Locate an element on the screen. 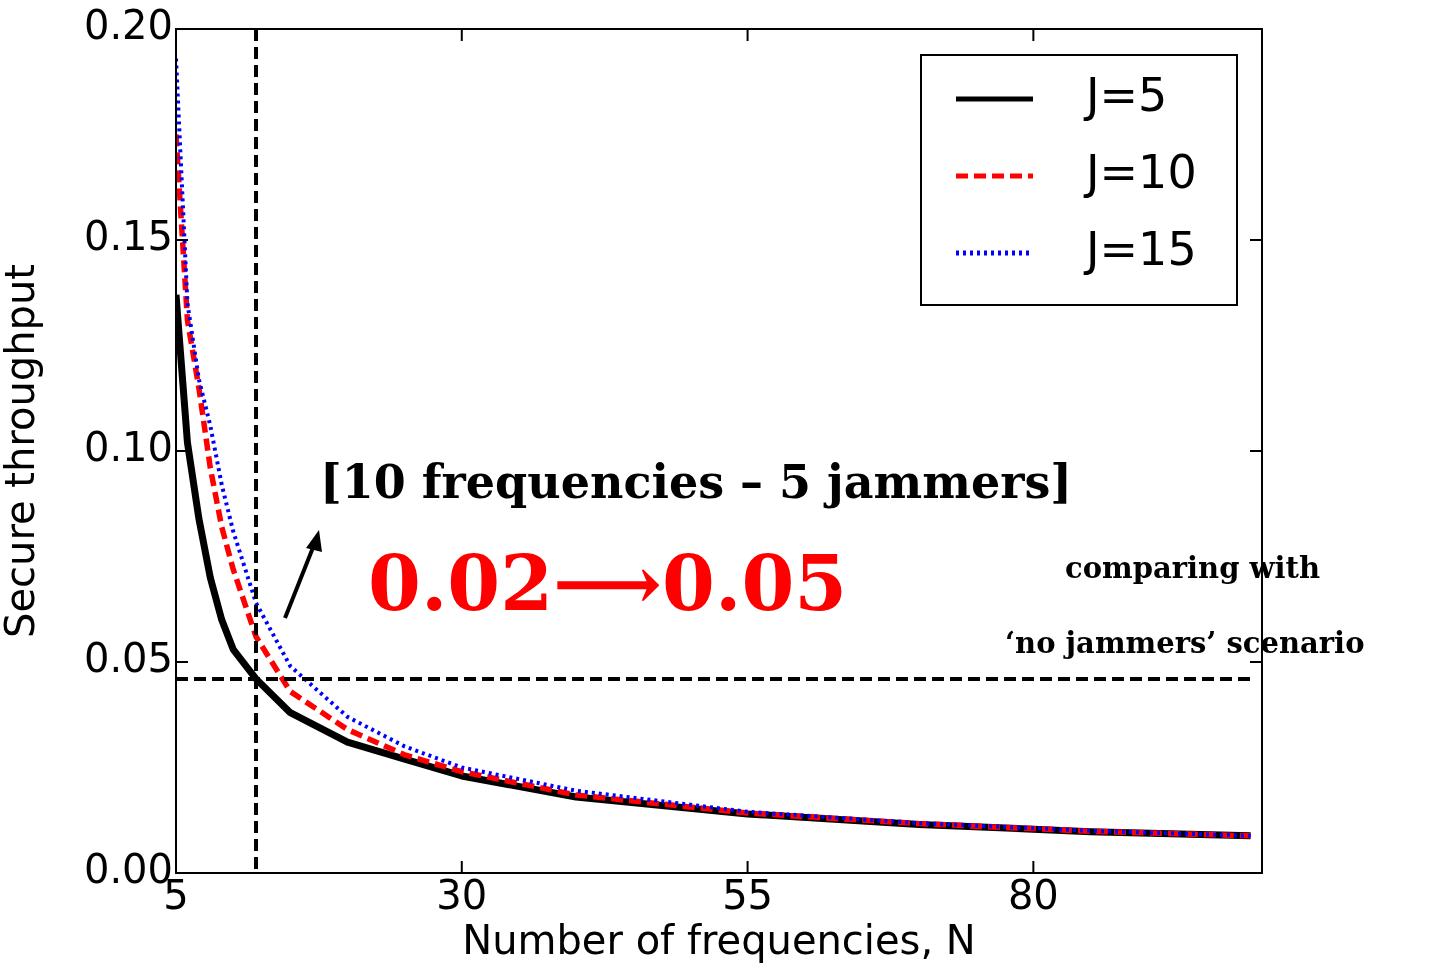 This screenshot has height=968, width=1441. x-tick-label: 55 is located at coordinates (748, 895).